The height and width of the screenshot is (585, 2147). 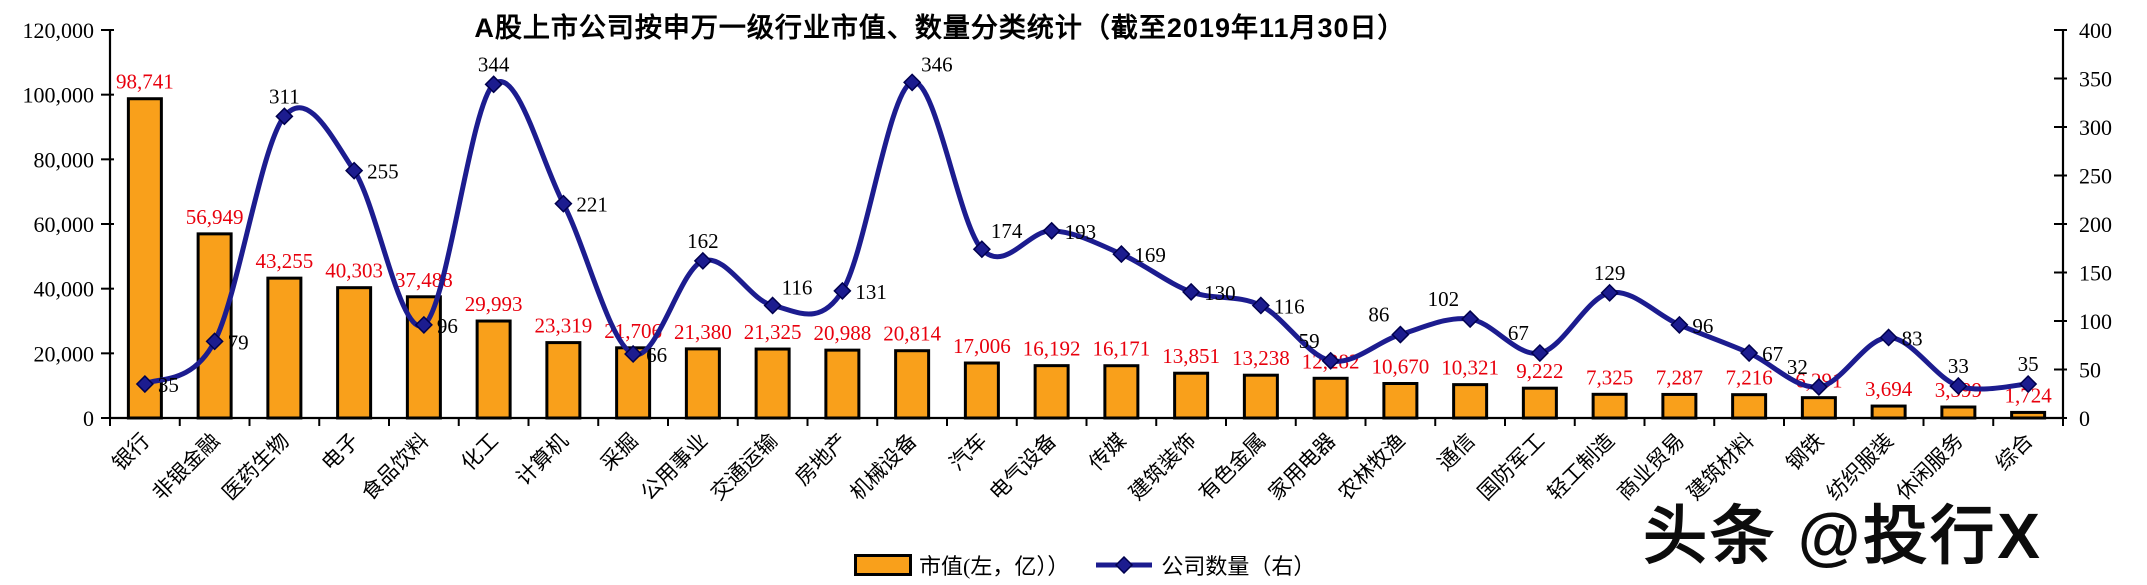 What do you see at coordinates (354, 271) in the screenshot?
I see `bar-value-label: 40,303` at bounding box center [354, 271].